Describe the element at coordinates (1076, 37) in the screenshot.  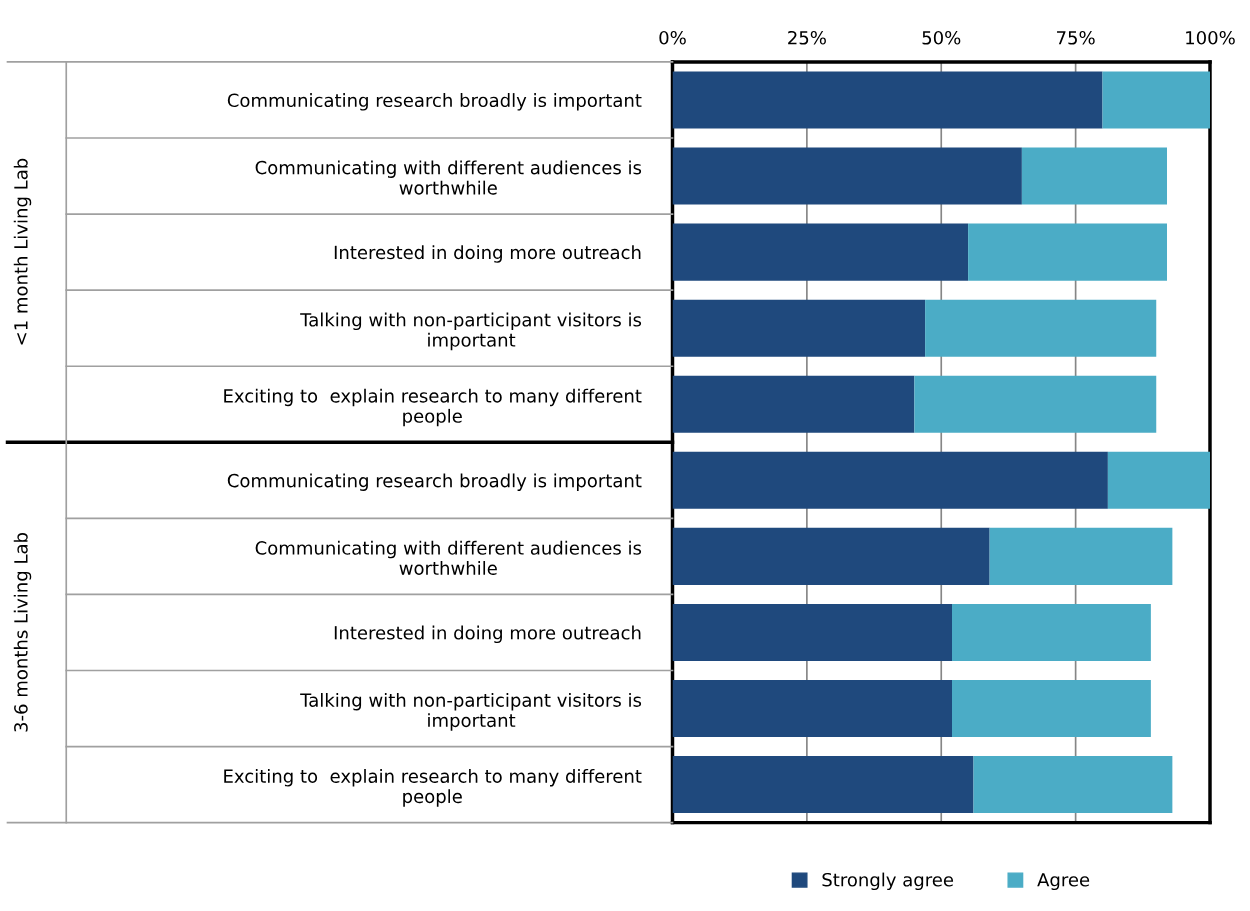
I see `x-tick-label: 75%` at that location.